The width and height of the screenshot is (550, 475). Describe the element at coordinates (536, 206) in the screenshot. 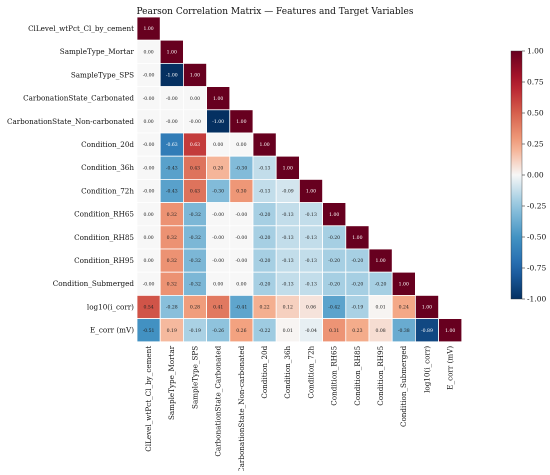

I see `colorbar-tick-label: -0.25` at that location.